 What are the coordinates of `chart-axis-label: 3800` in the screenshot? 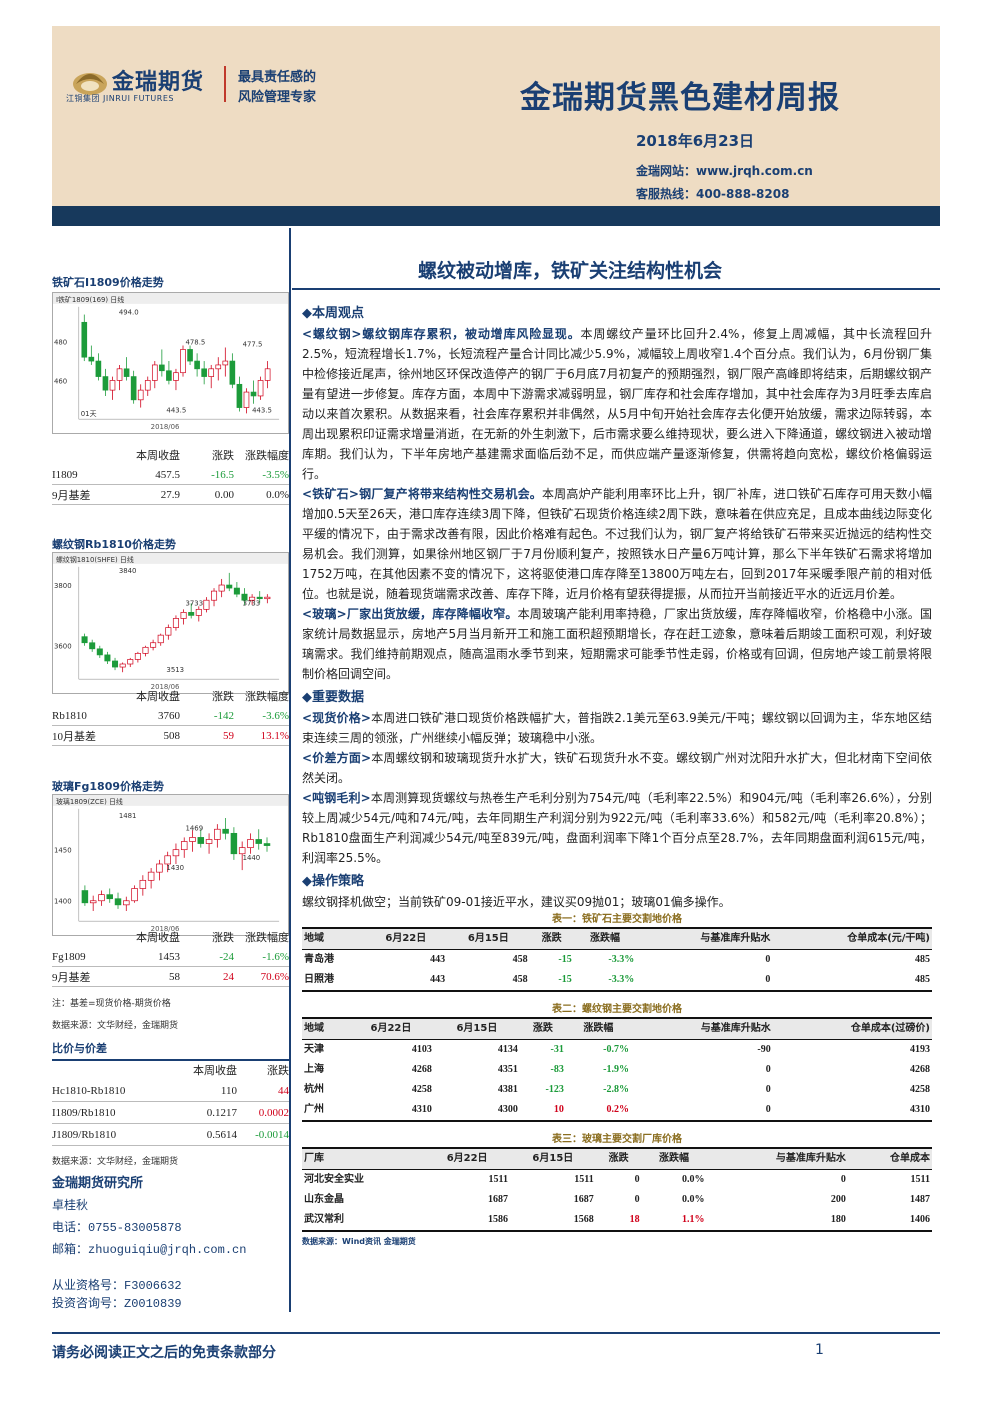 It's located at (63, 586).